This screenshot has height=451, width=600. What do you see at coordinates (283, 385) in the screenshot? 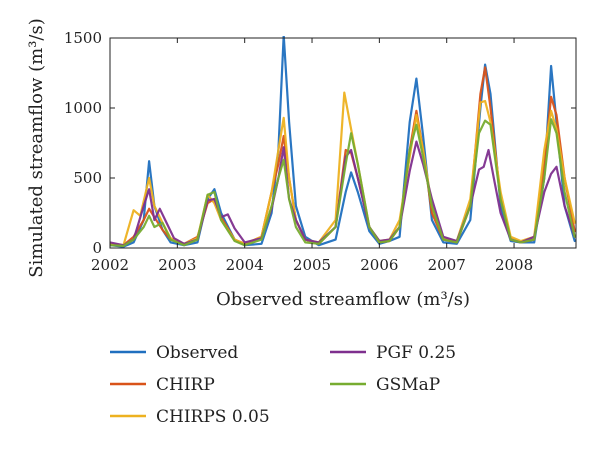
I see `legend: Observed CHIRP CHIRPS 0.05 PGF 0.25 GSMaP` at bounding box center [283, 385].